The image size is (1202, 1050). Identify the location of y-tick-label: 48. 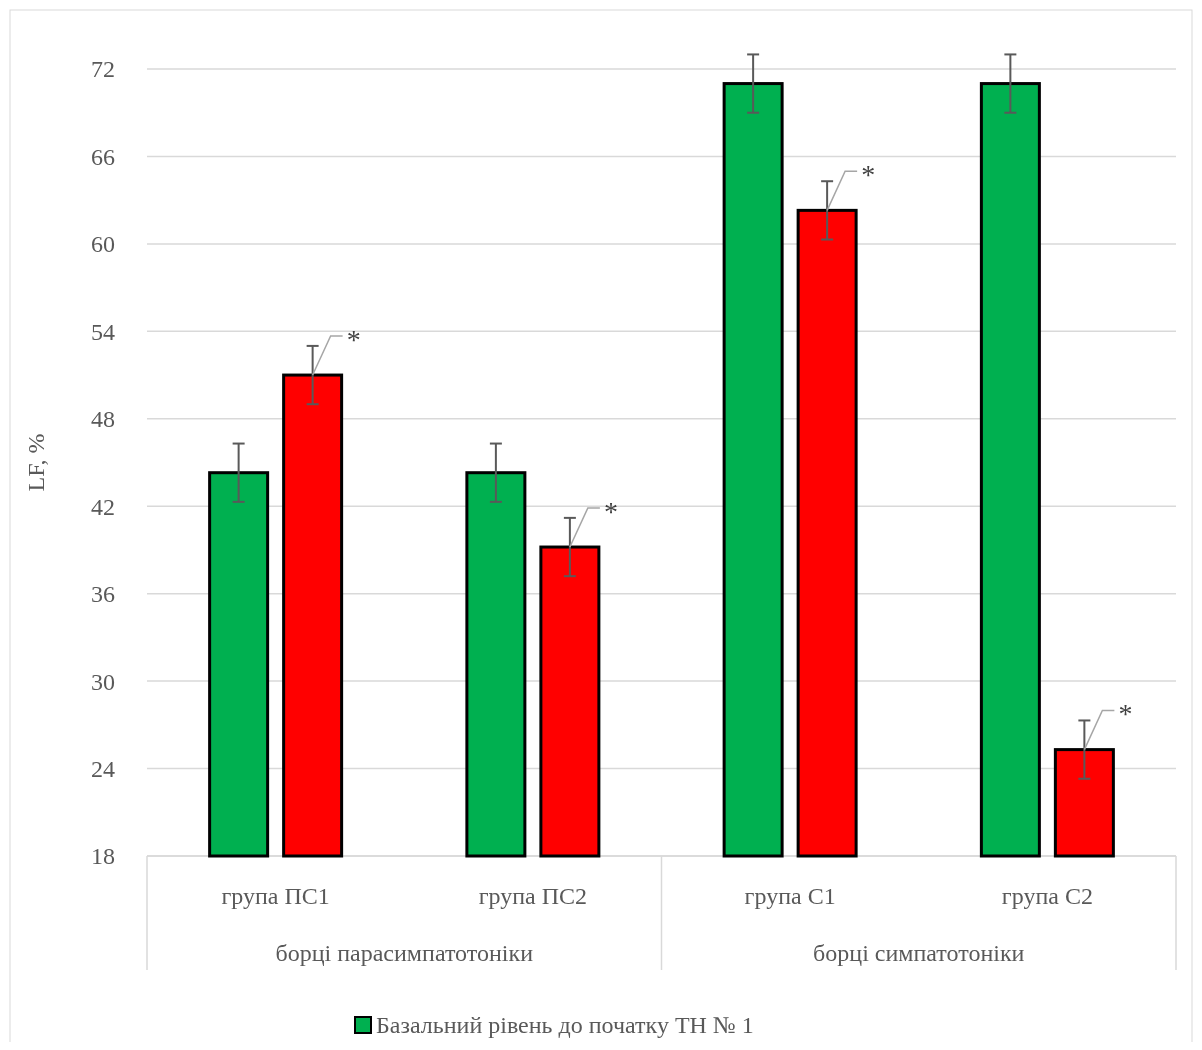
(103, 419).